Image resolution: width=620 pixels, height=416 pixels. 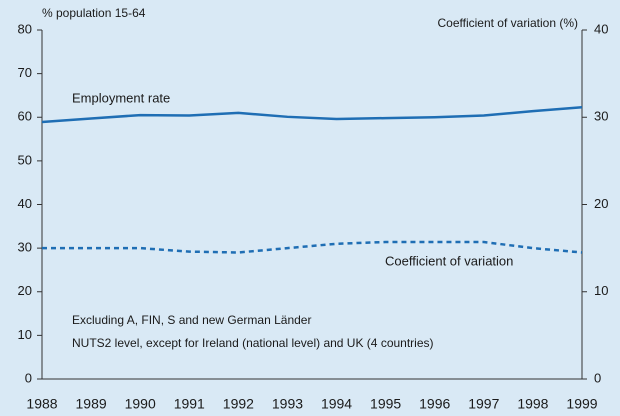 I want to click on y2-tick-label: 0, so click(x=597, y=377).